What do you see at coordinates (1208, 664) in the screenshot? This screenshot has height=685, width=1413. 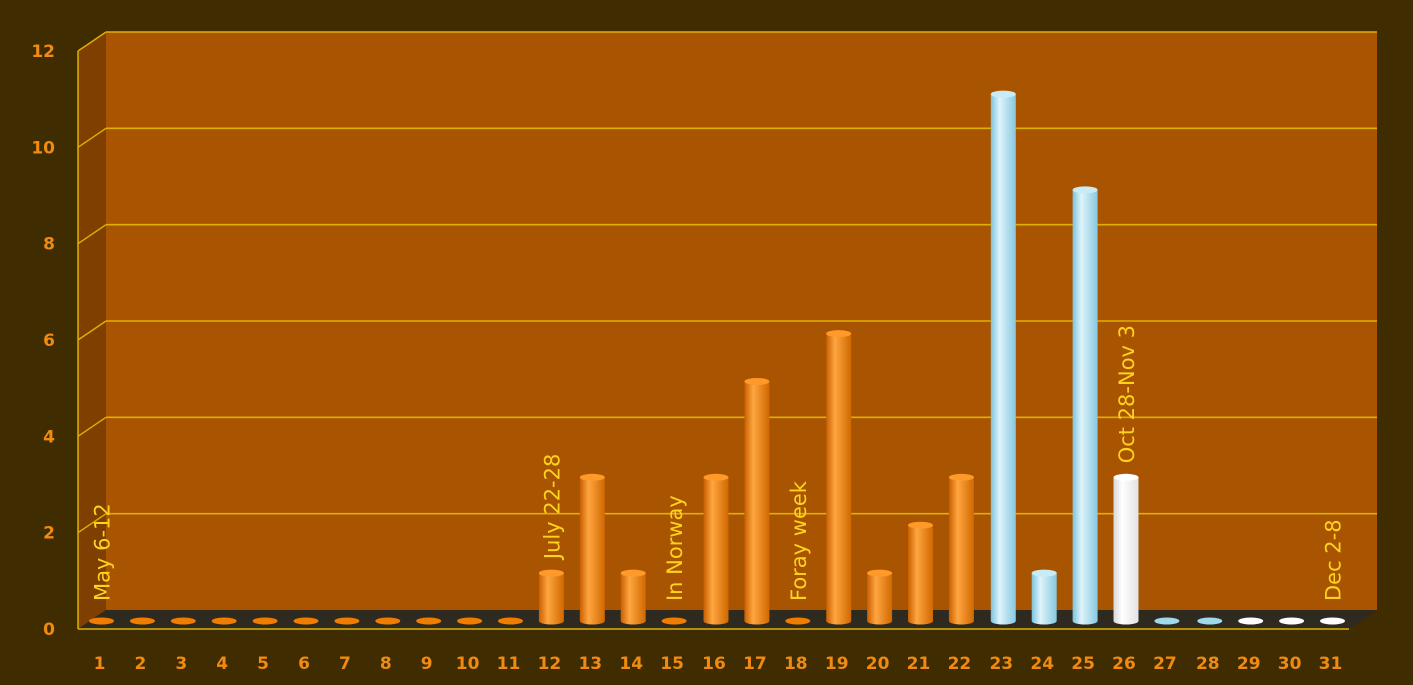 I see `x-tick-label: 28` at bounding box center [1208, 664].